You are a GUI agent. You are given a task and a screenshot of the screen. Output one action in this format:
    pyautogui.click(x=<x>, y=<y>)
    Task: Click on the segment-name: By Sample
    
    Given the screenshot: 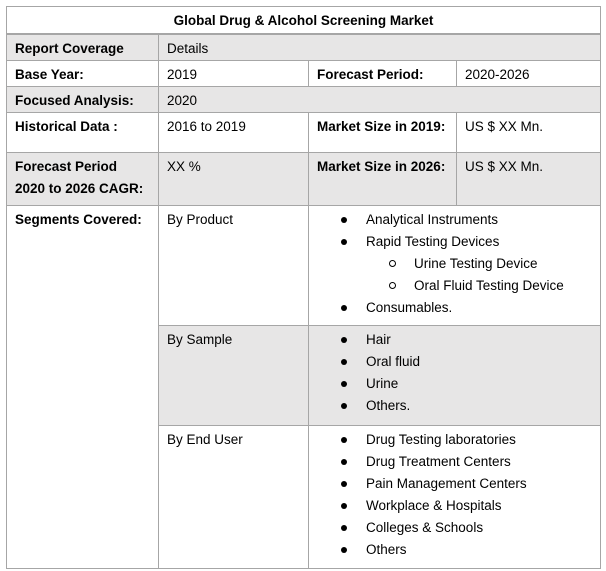 What is the action you would take?
    pyautogui.click(x=233, y=375)
    